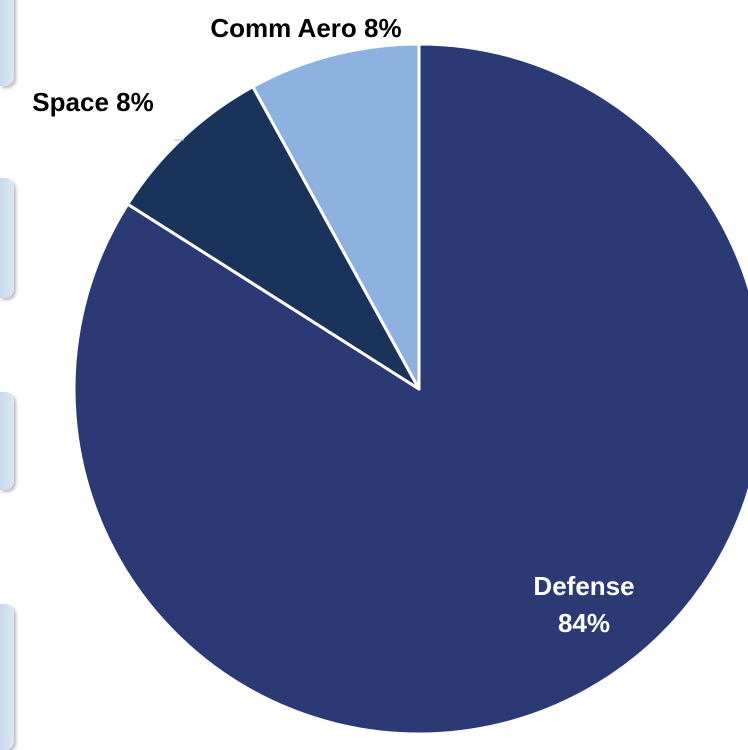 The image size is (748, 750). Describe the element at coordinates (336, 216) in the screenshot. I see `pie-slice-comm-aero` at that location.